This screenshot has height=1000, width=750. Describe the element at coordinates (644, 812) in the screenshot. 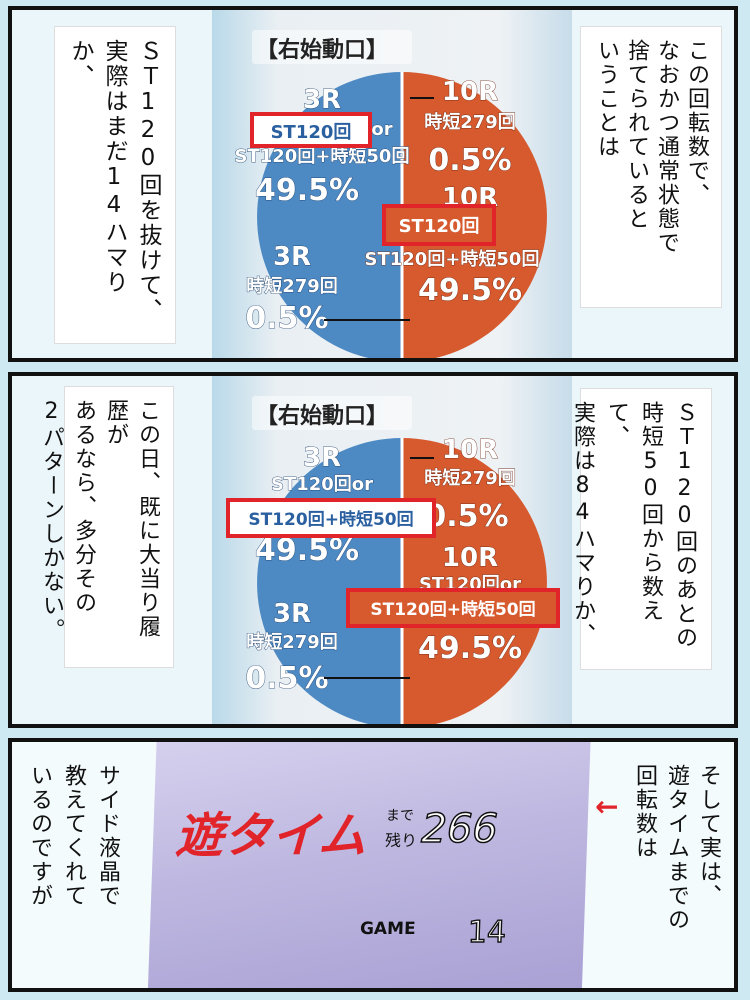

I see `caption-line: 回転数は` at that location.